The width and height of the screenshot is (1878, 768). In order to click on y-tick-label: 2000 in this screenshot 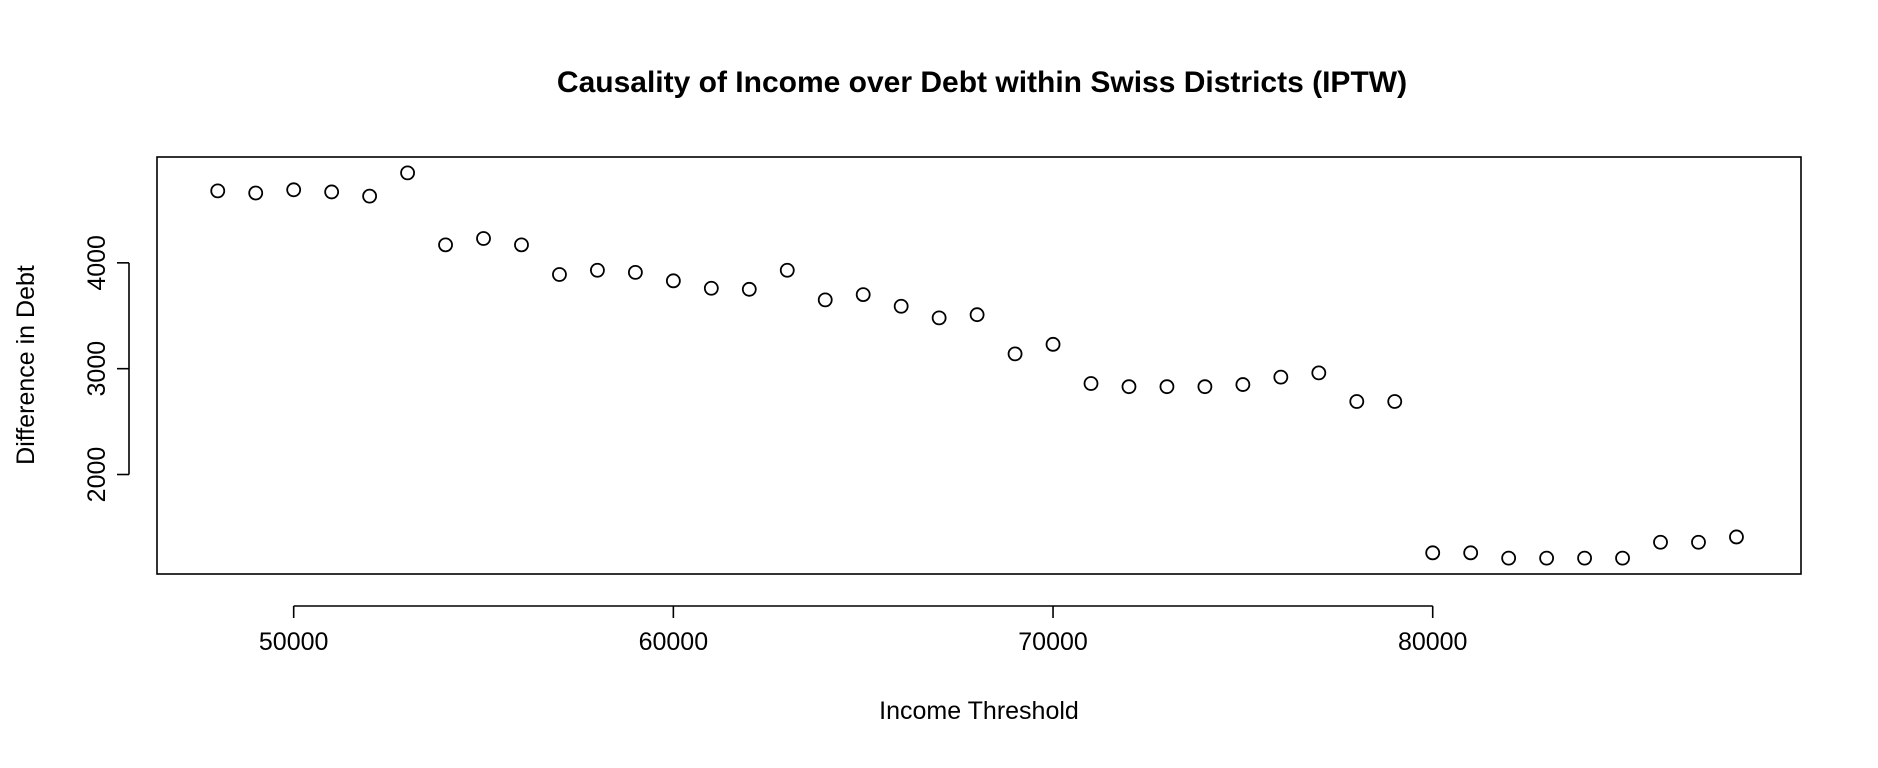, I will do `click(97, 475)`.